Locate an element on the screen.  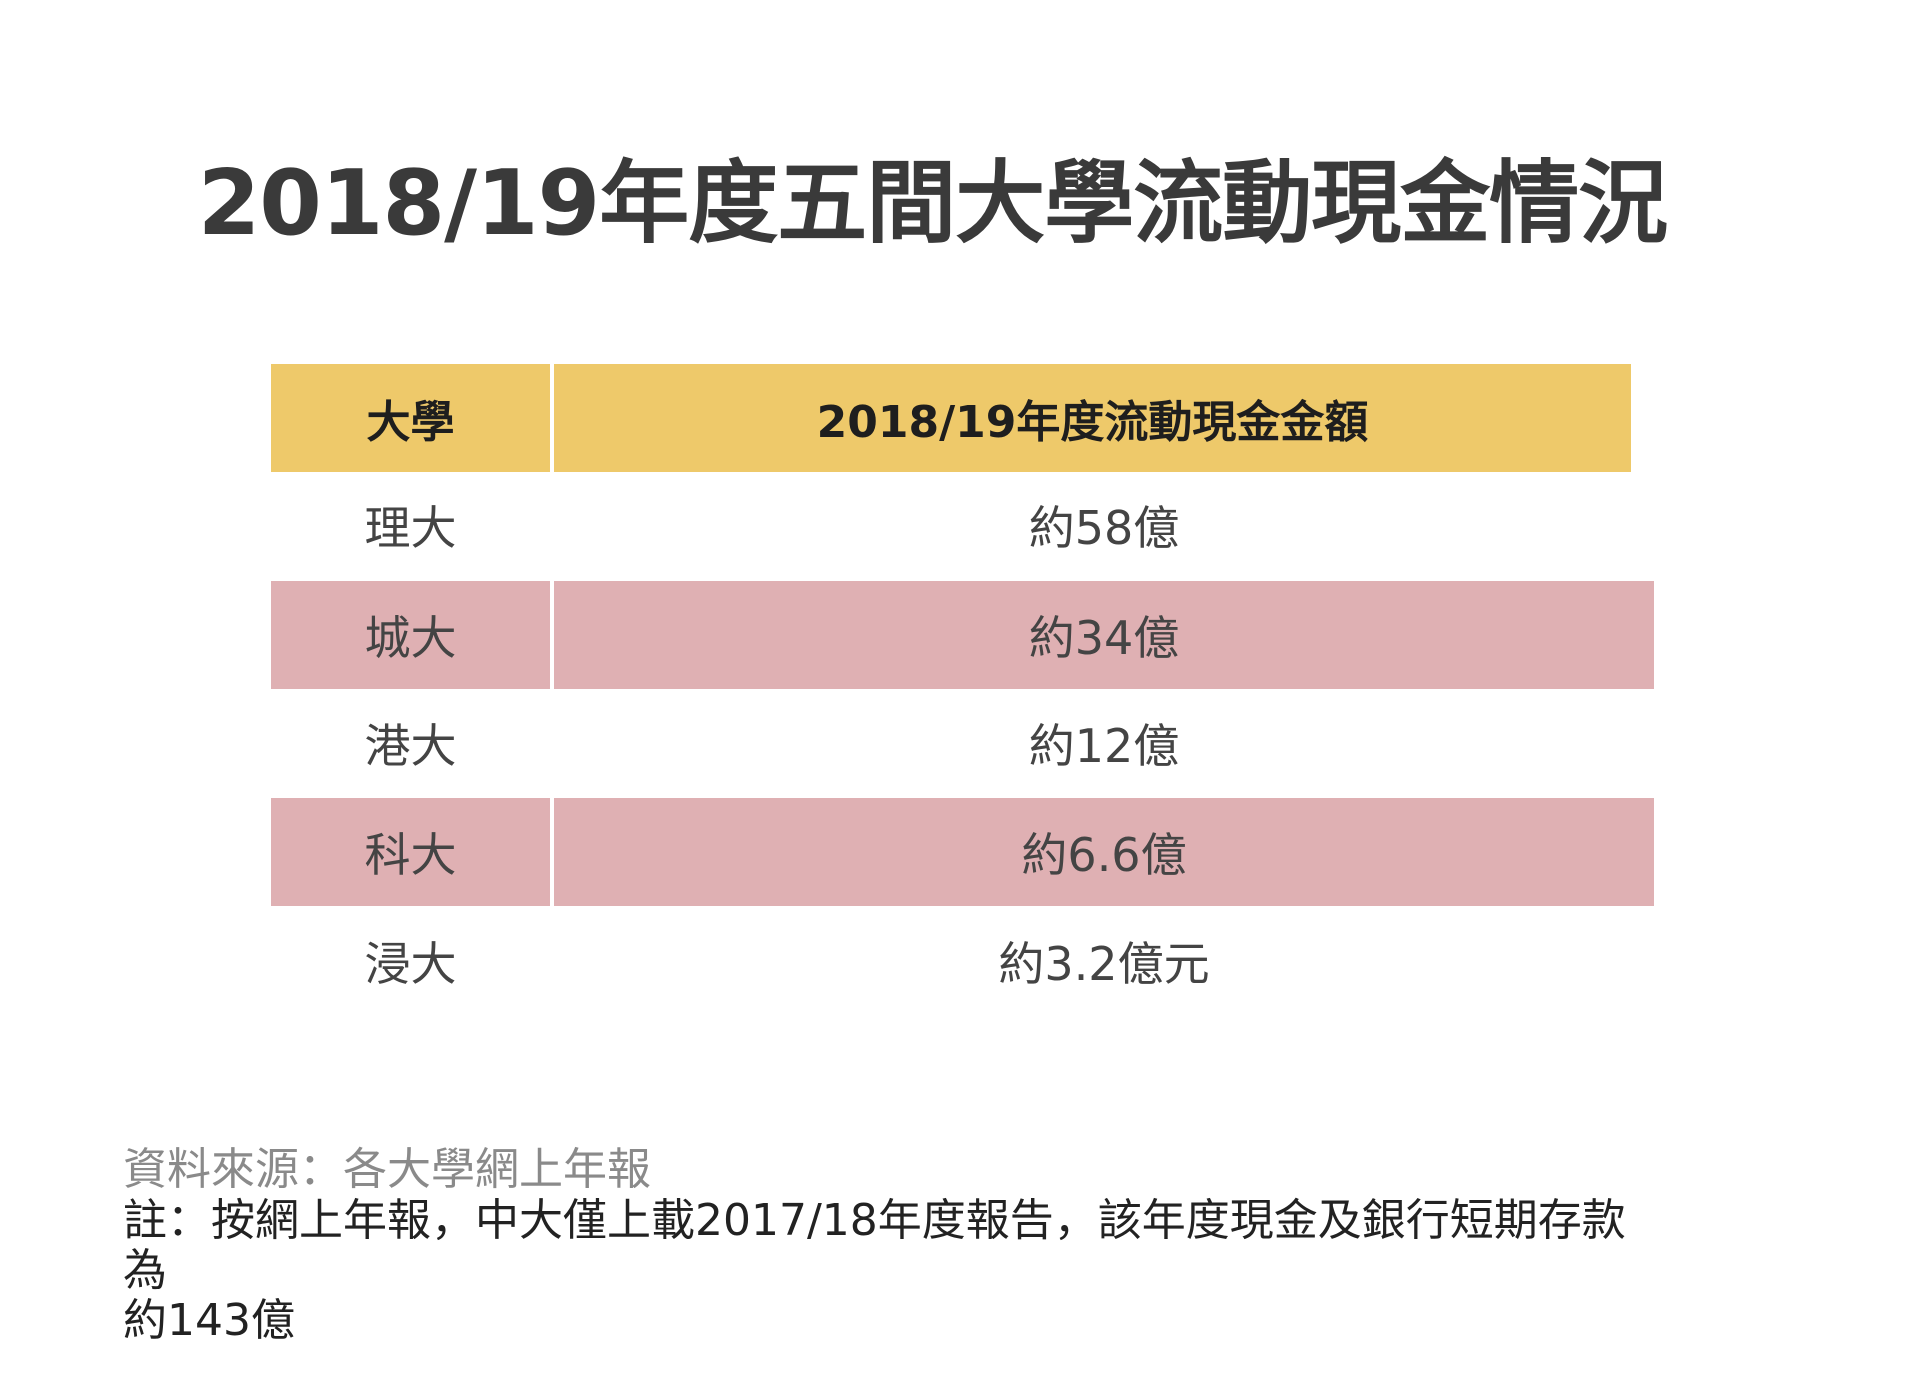
footnote-line: 為 is located at coordinates (145, 1270).